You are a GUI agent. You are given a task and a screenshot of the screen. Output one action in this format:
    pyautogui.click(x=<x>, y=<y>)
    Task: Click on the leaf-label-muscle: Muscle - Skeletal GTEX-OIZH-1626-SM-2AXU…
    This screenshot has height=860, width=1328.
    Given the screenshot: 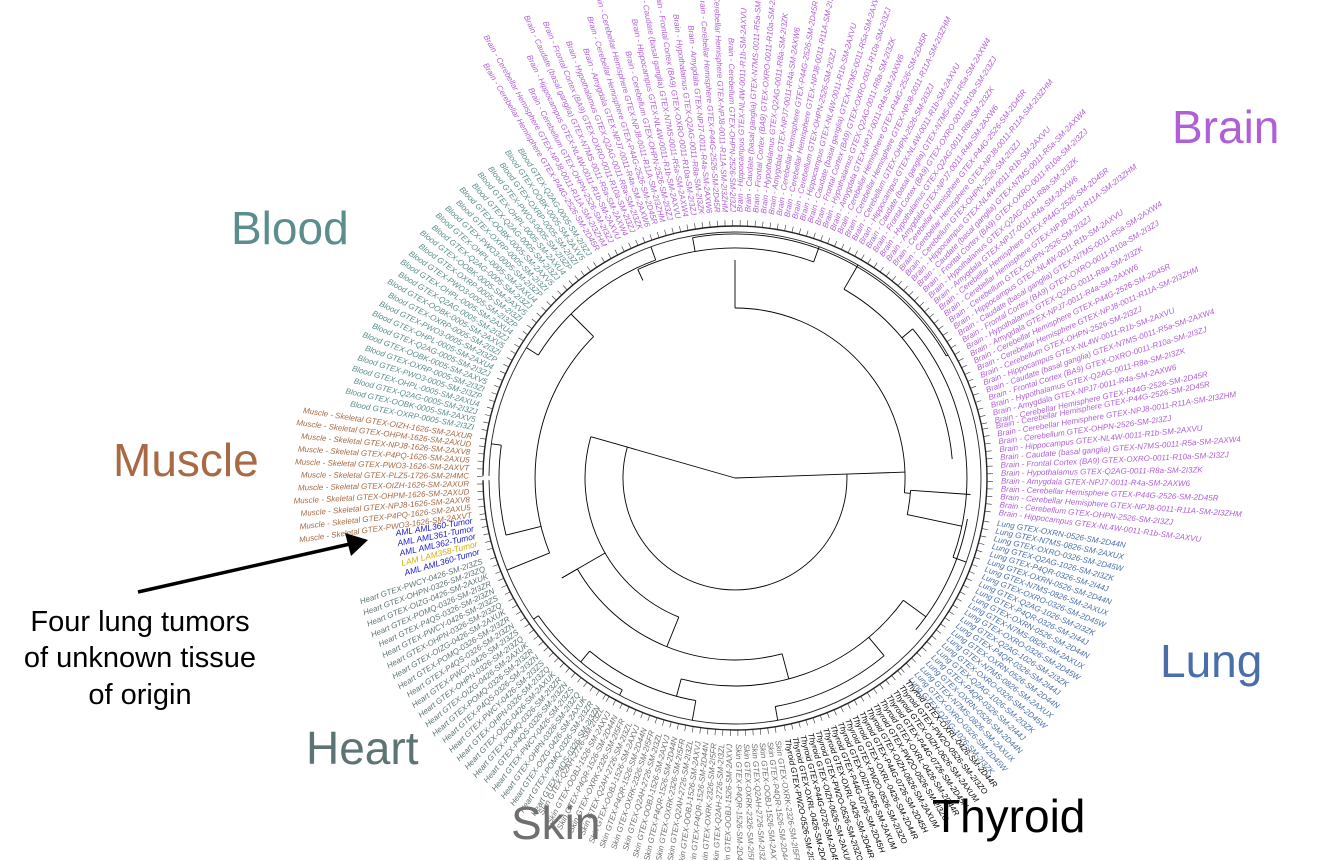 What is the action you would take?
    pyautogui.click(x=384, y=485)
    